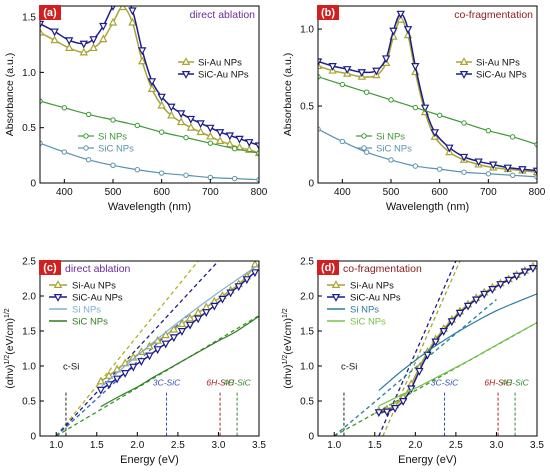 Image resolution: width=550 pixels, height=474 pixels. Describe the element at coordinates (237, 383) in the screenshot. I see `reference-line-label: 4H-SiC` at that location.